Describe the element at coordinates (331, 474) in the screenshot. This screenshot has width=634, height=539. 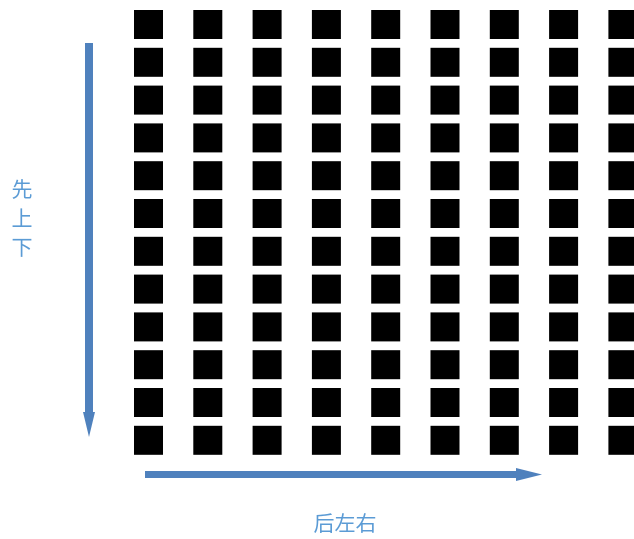
I see `horizontal-arrow-shaft` at that location.